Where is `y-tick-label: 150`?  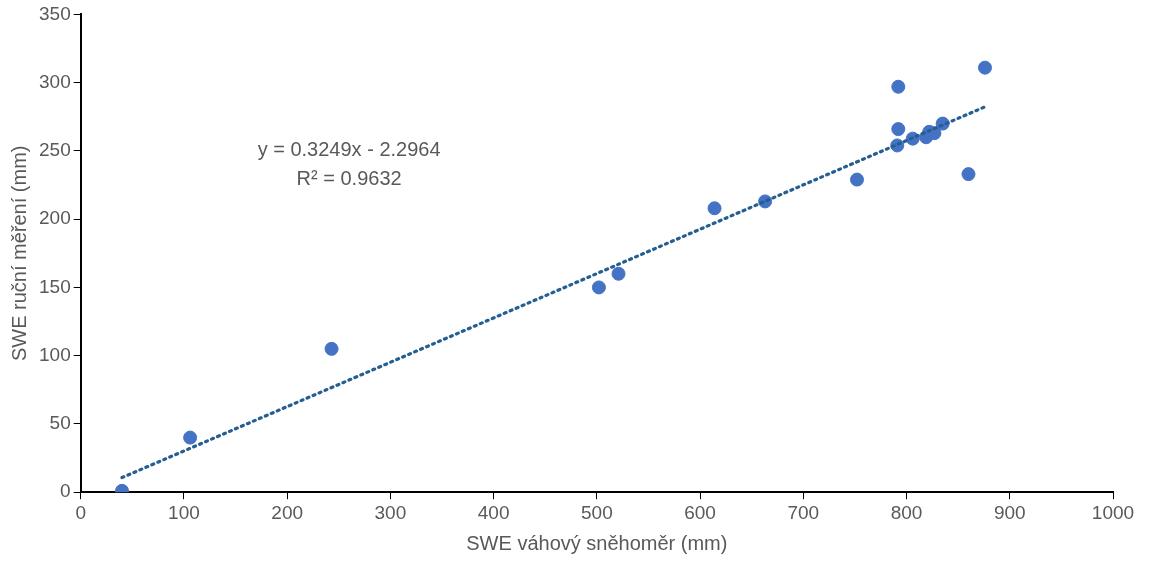 y-tick-label: 150 is located at coordinates (55, 286).